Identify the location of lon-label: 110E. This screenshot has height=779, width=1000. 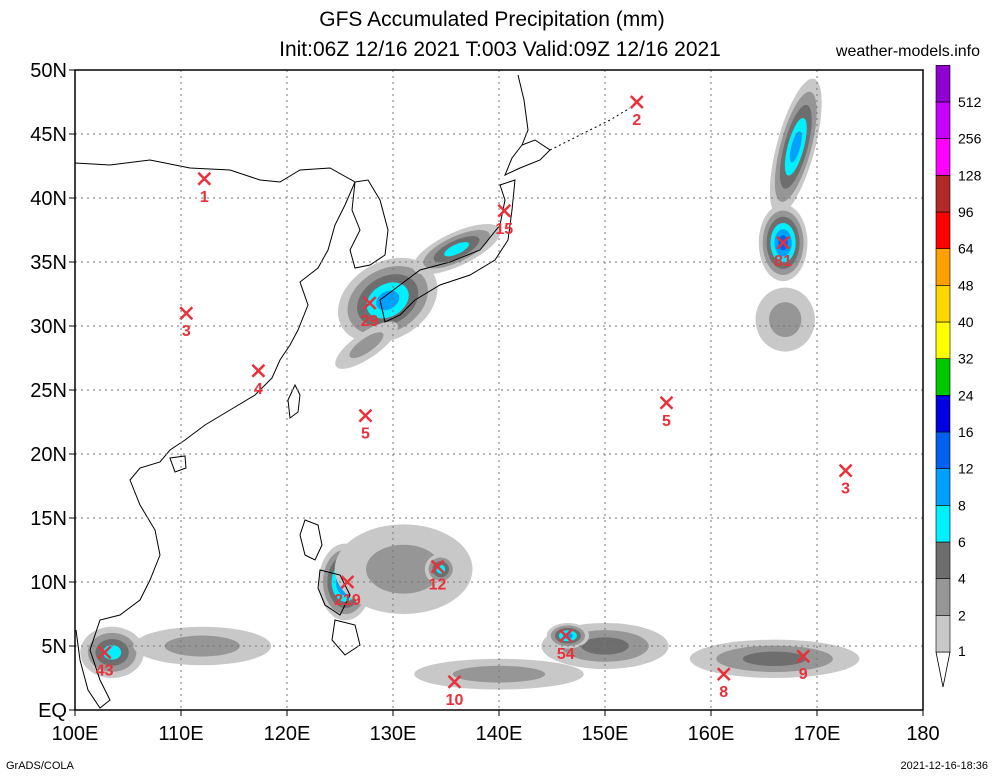
(180, 734).